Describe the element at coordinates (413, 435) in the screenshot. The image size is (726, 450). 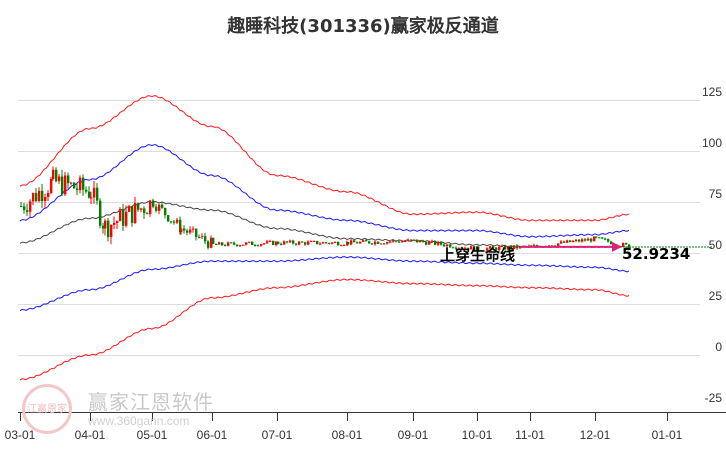
I see `x-tick-label: 09-01` at that location.